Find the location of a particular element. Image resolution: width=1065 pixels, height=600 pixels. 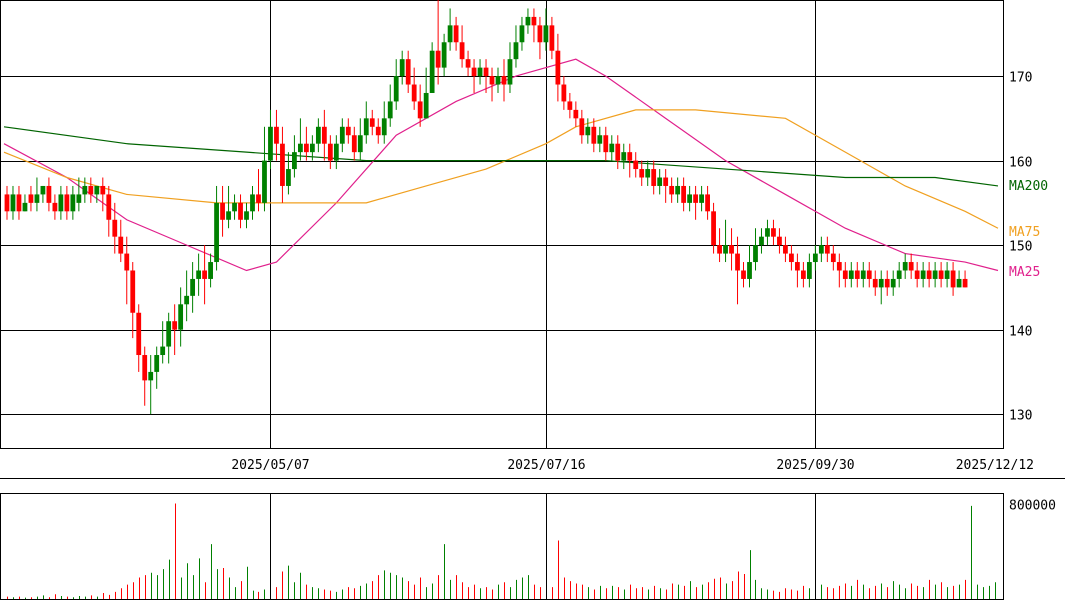

date-tick-label: 2025/12/12 is located at coordinates (995, 465).